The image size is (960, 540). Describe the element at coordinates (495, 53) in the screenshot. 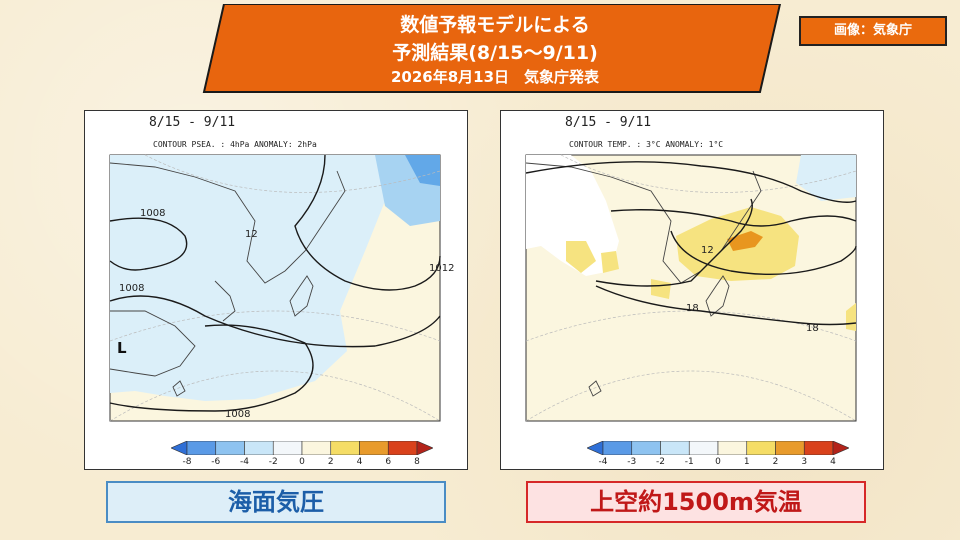

I see `title-line-2: 予測結果(8/15～9/11)` at that location.